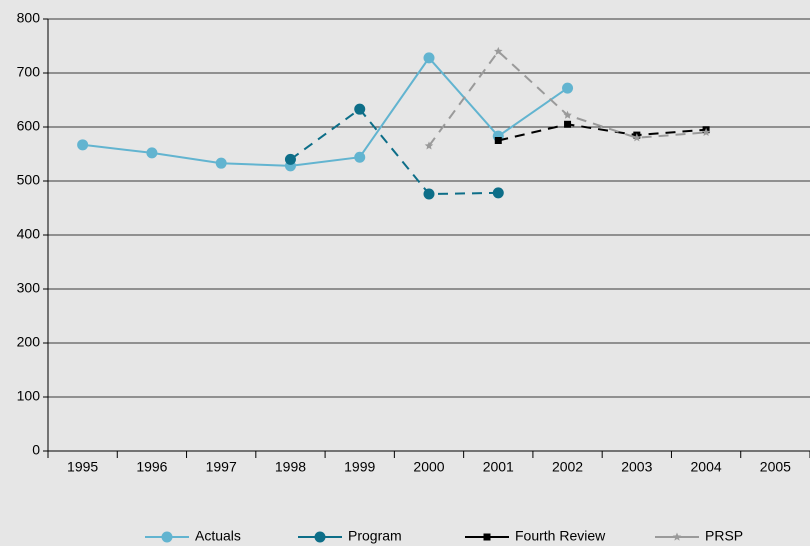 The width and height of the screenshot is (810, 546). What do you see at coordinates (36, 450) in the screenshot?
I see `y-tick-label: 0` at bounding box center [36, 450].